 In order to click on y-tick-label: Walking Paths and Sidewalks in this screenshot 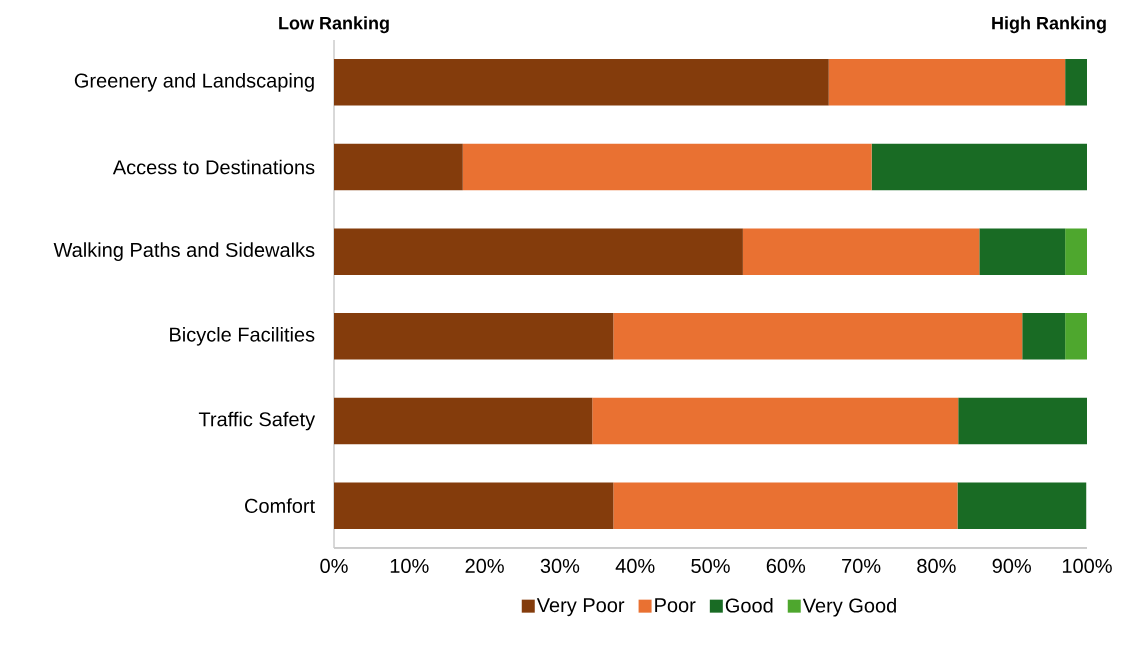, I will do `click(184, 251)`.